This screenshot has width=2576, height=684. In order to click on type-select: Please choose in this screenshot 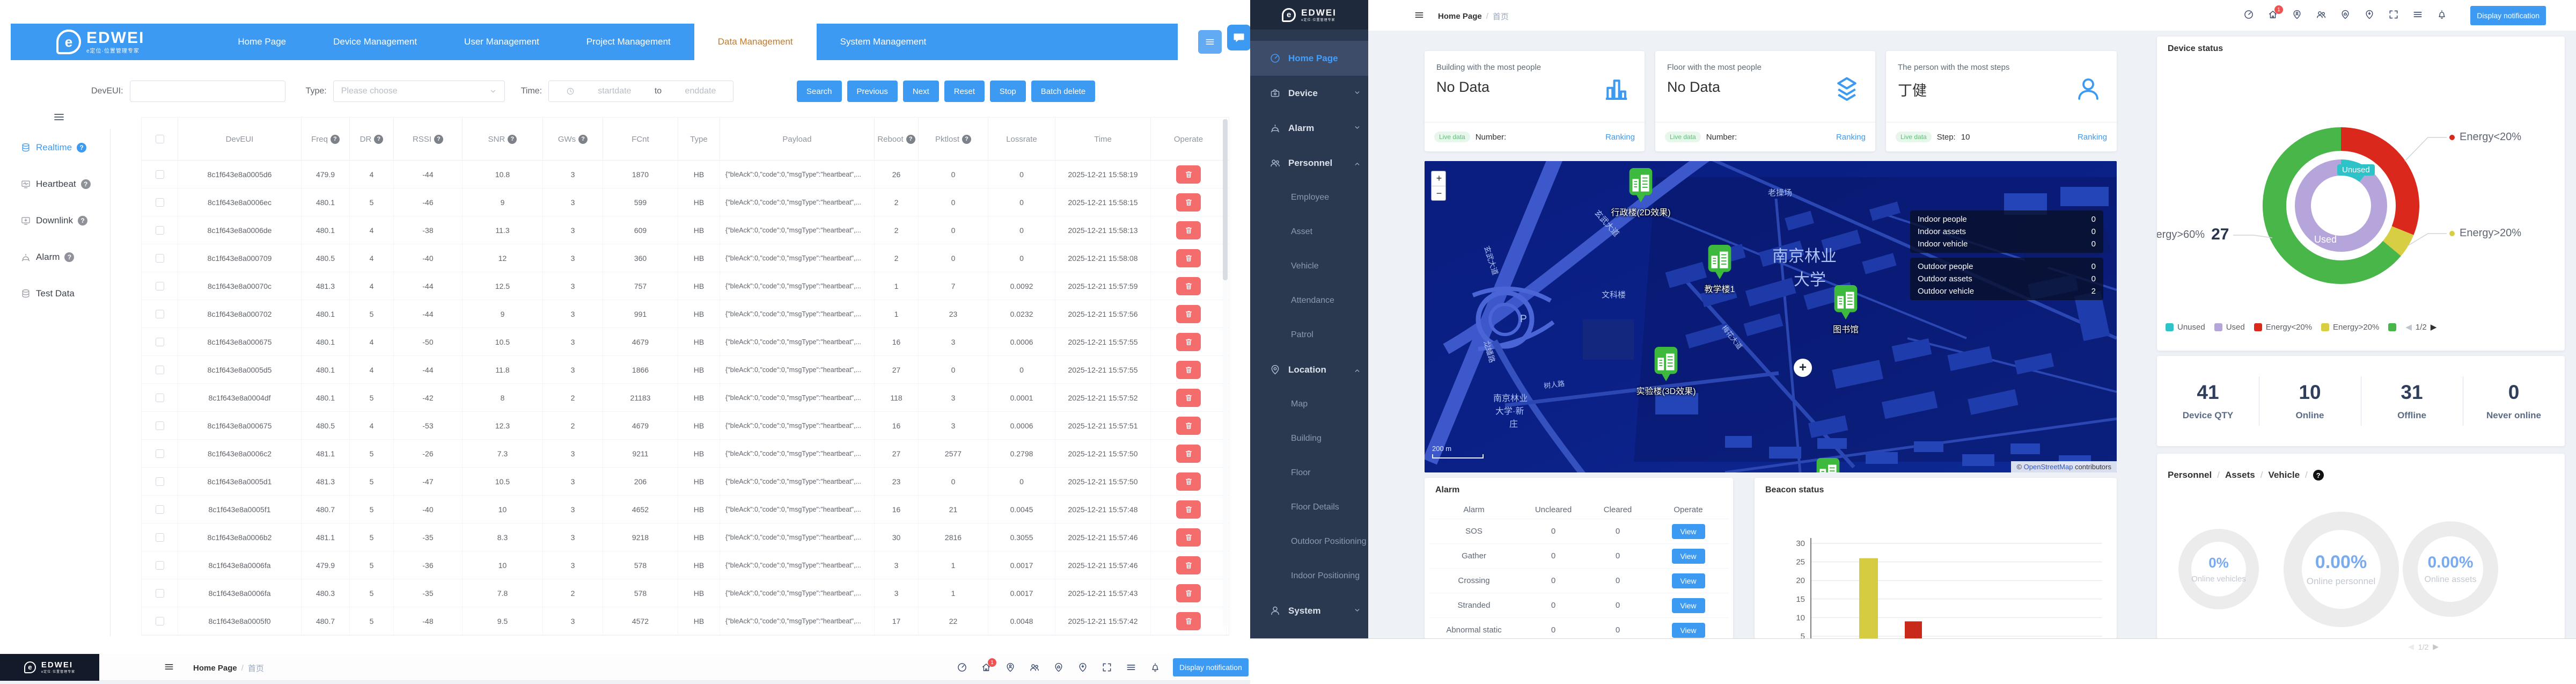, I will do `click(419, 91)`.